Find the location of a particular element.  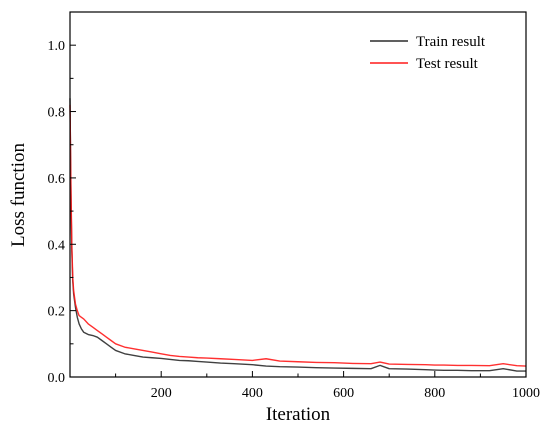

x-tick-label: 200 is located at coordinates (161, 393).